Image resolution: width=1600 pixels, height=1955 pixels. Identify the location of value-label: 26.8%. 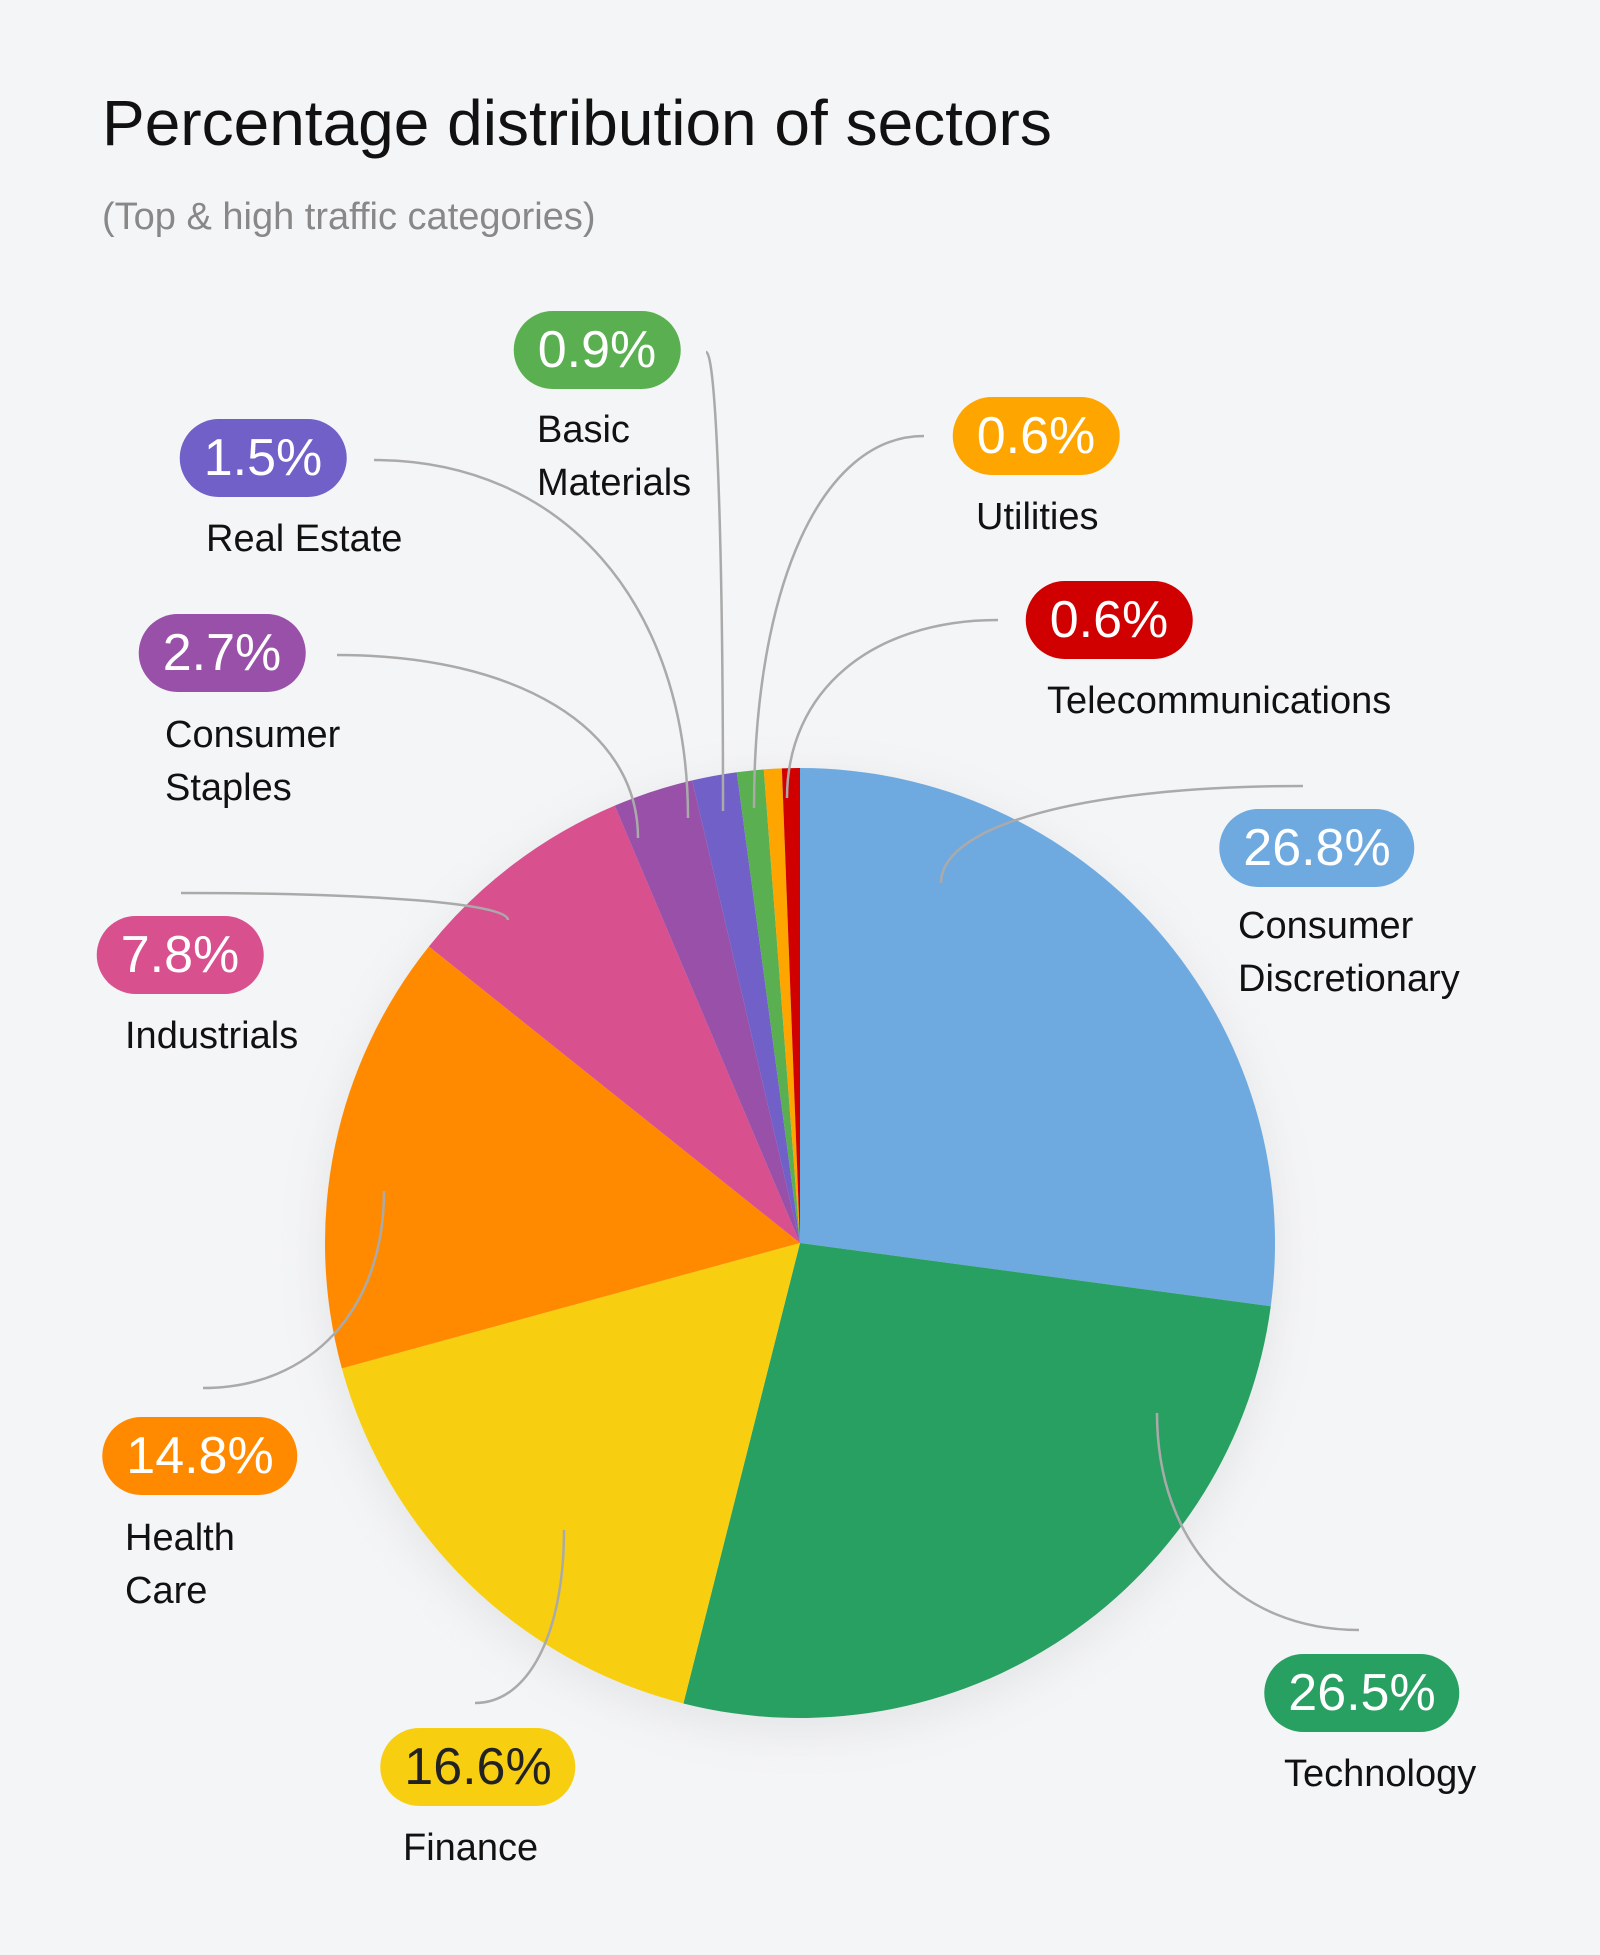
(1317, 848).